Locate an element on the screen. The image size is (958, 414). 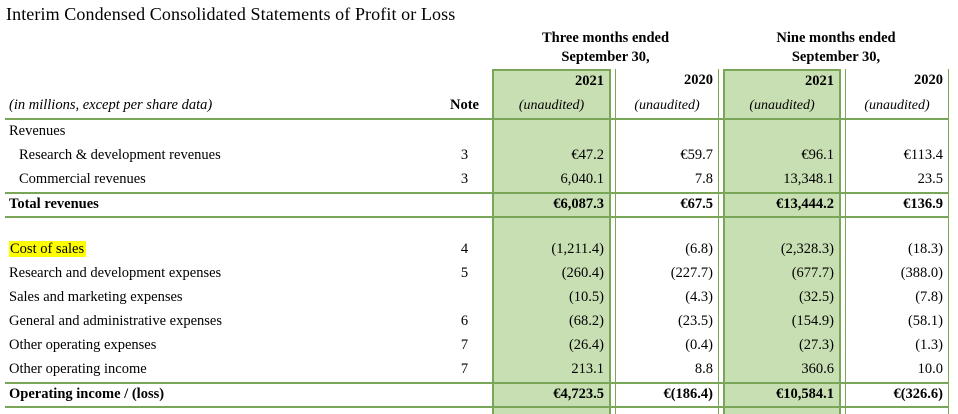
value-cell: 6,040.1 is located at coordinates (551, 179).